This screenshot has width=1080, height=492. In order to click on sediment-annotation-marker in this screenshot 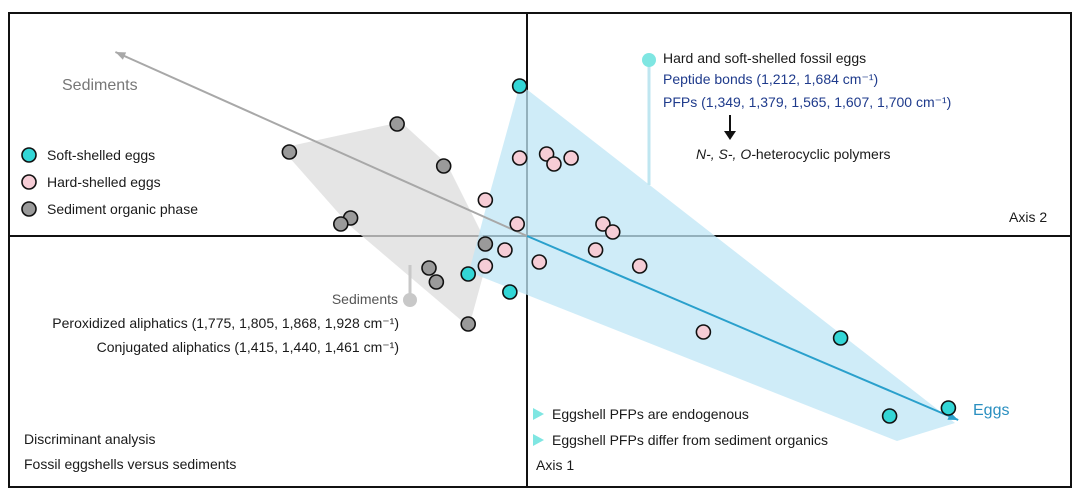, I will do `click(410, 300)`.